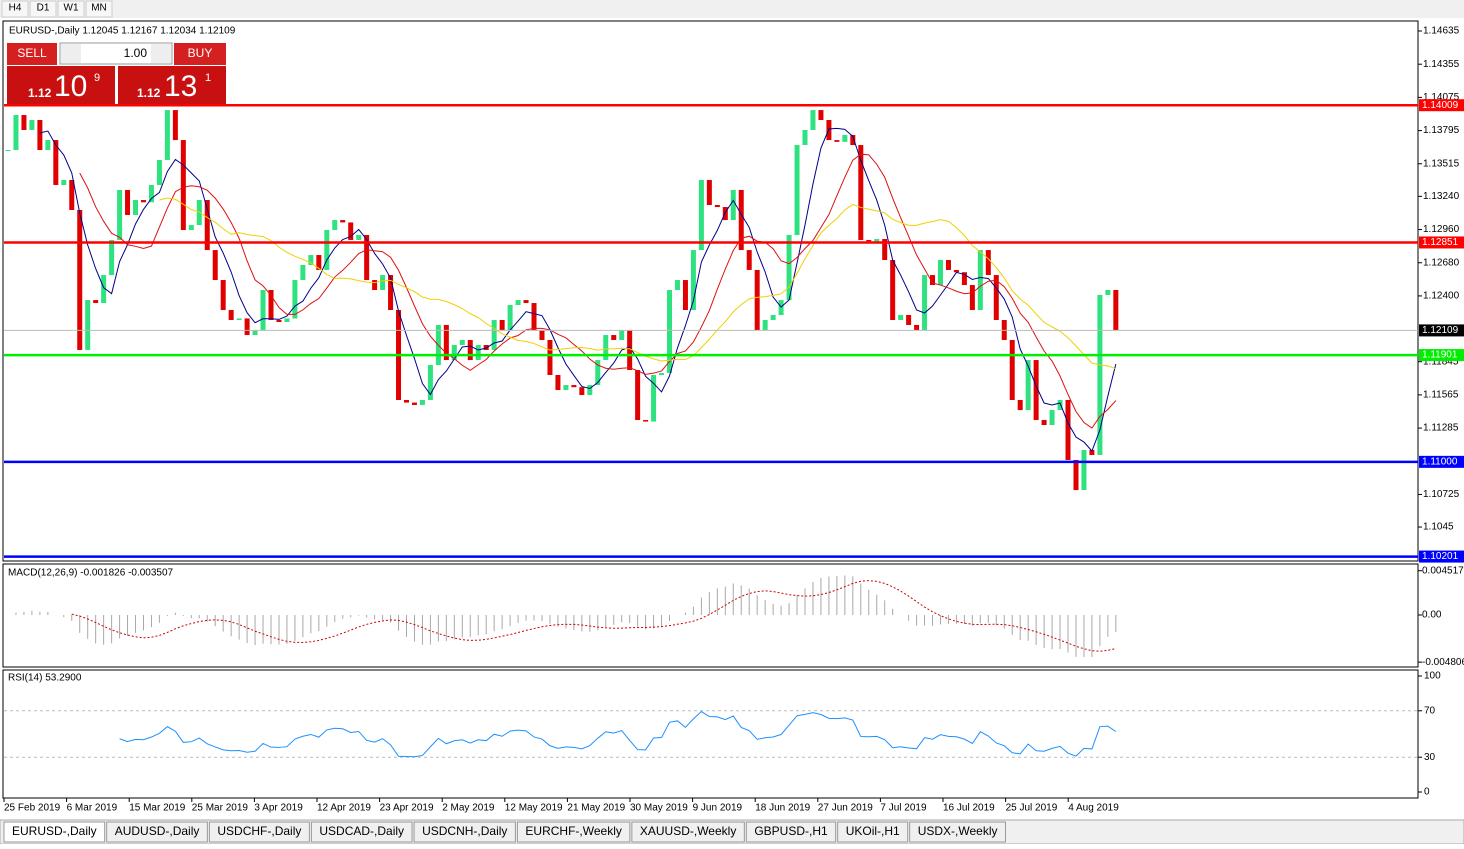 This screenshot has height=849, width=1464. Describe the element at coordinates (969, 808) in the screenshot. I see `x-tick-label: 16 Jul 2019` at that location.